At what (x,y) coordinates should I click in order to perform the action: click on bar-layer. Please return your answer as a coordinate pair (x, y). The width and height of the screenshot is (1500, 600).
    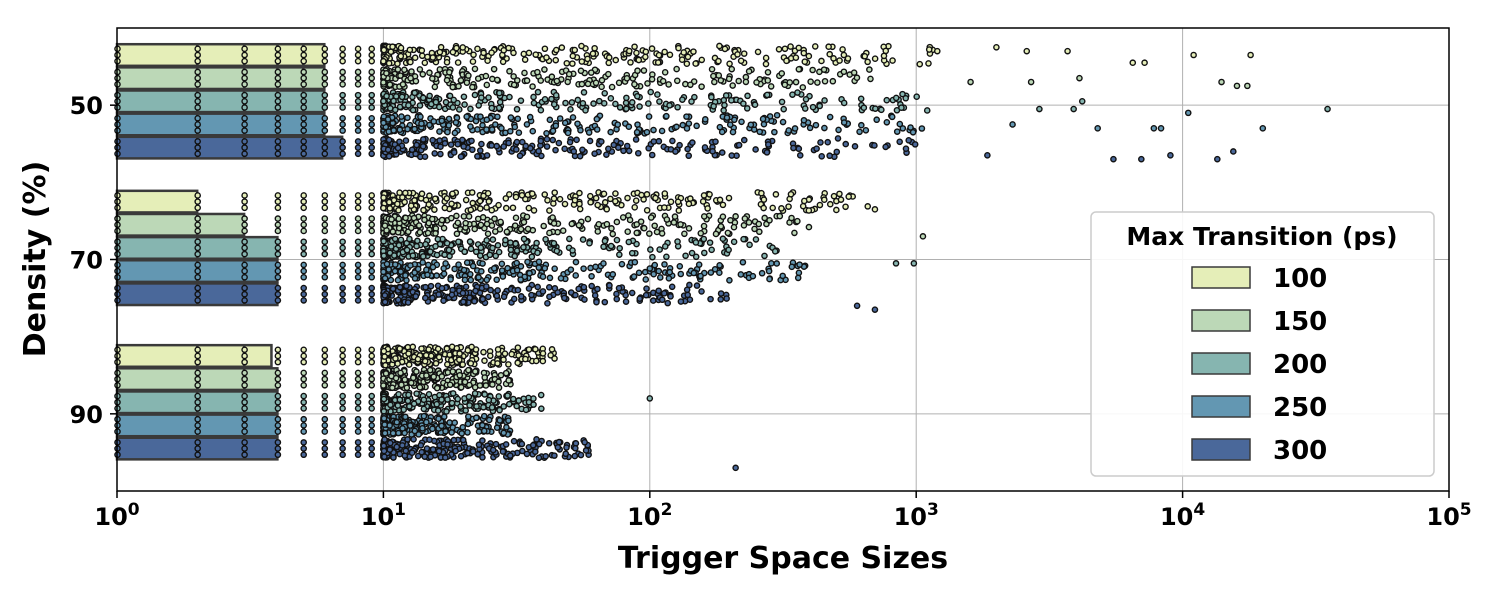
    Looking at the image, I should click on (229, 251).